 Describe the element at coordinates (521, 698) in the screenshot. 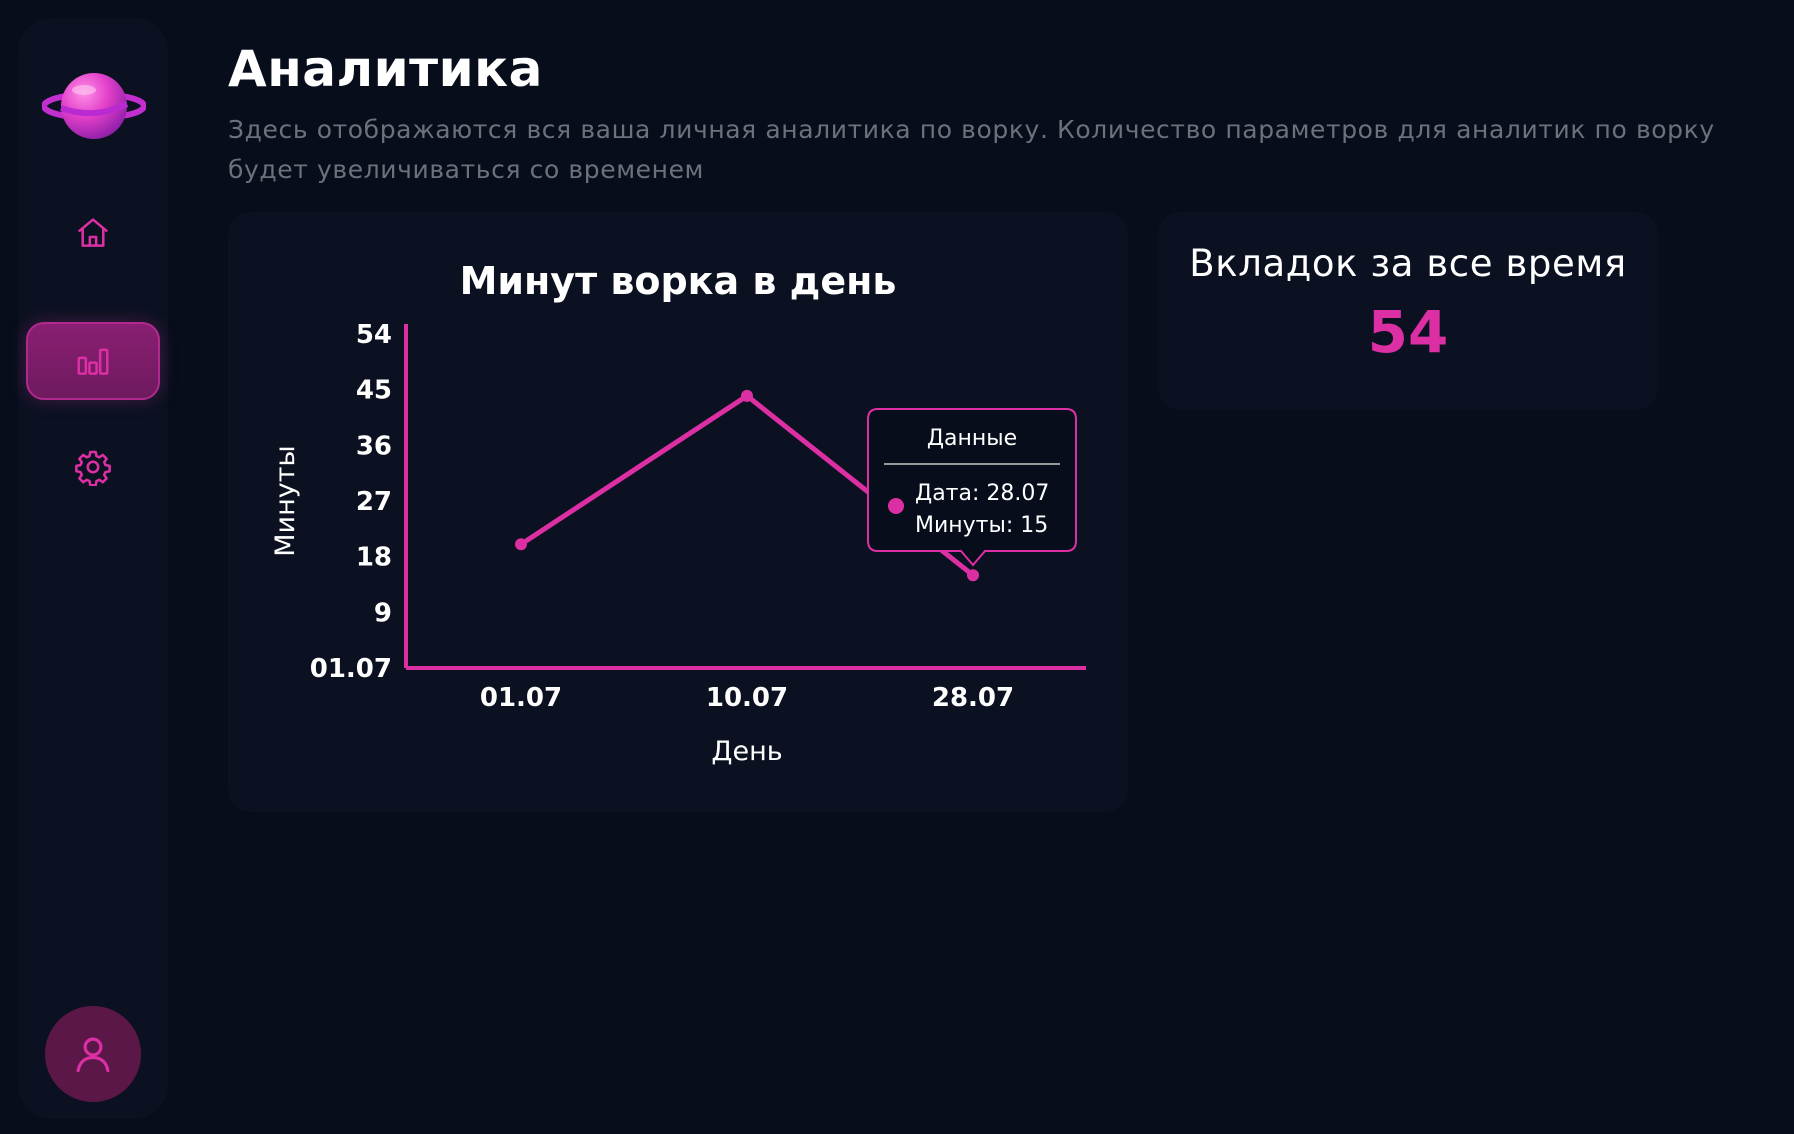

I see `x-tick-label: 01.07` at that location.